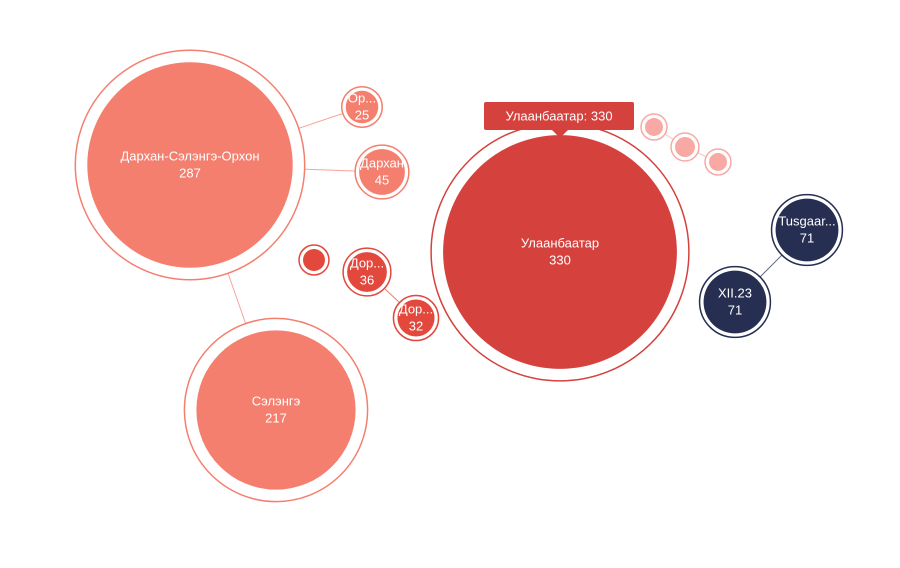 This screenshot has width=900, height=568. I want to click on tooltip-box, so click(559, 116).